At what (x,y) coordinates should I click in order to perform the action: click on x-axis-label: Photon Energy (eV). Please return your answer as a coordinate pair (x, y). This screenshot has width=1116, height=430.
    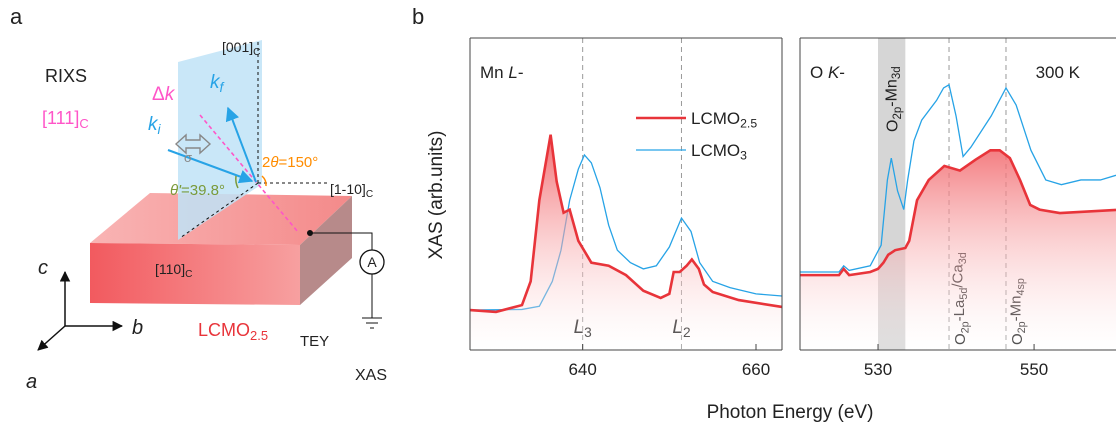
    Looking at the image, I should click on (790, 412).